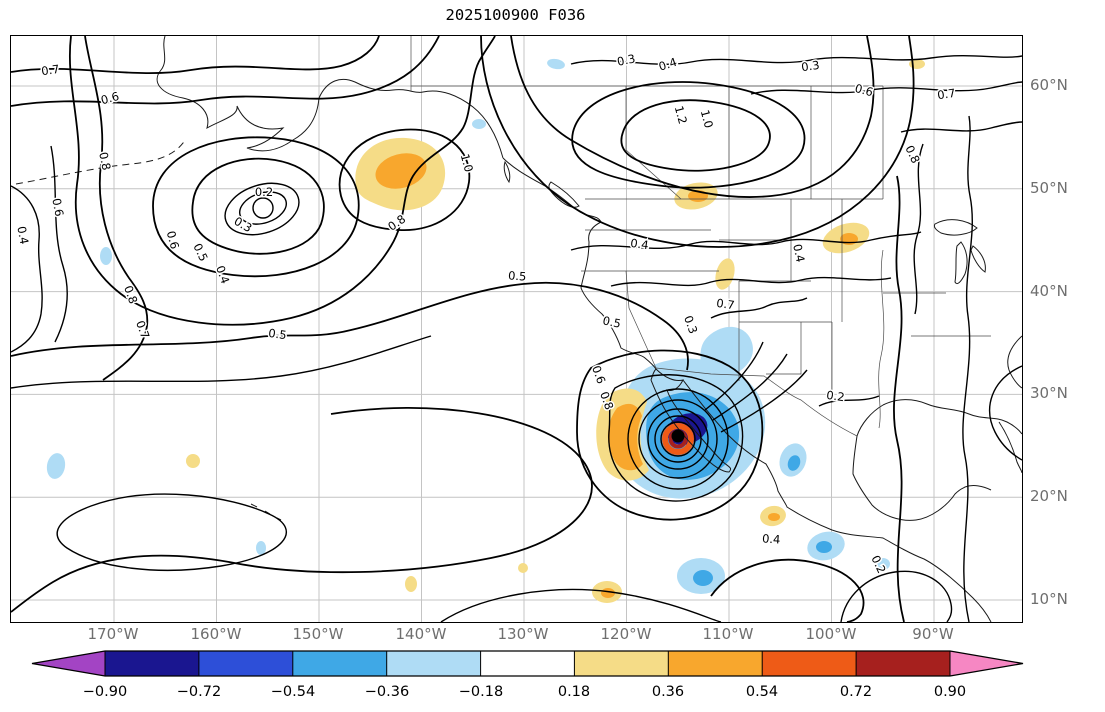 This screenshot has width=1105, height=712. I want to click on colorbar-tick-label: −0.18, so click(481, 692).